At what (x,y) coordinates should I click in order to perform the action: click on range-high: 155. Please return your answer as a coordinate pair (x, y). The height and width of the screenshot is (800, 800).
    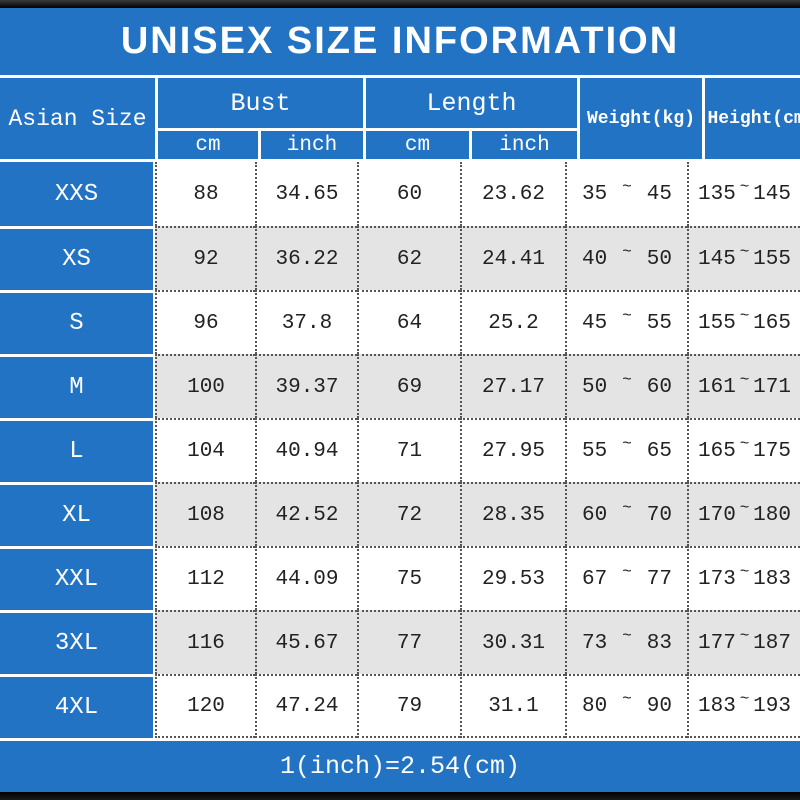
    Looking at the image, I should click on (772, 259).